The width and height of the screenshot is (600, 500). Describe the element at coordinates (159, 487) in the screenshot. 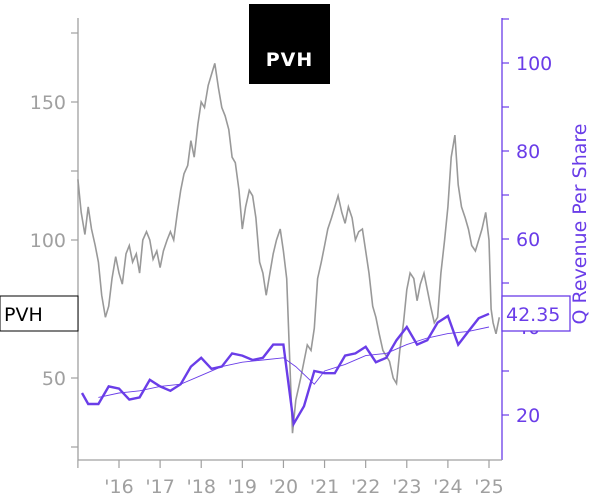

I see `x-tick-label: '17` at that location.